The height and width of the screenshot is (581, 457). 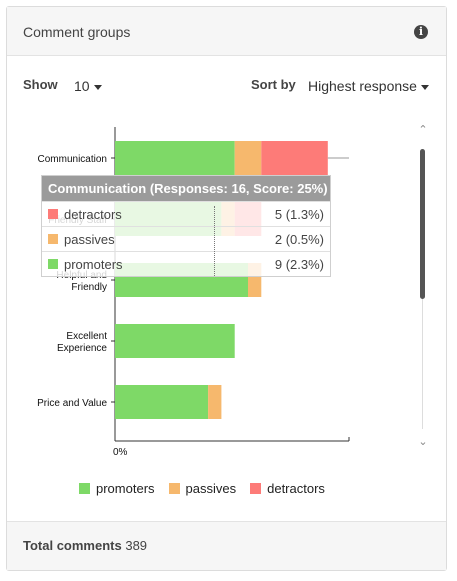 What do you see at coordinates (93, 214) in the screenshot?
I see `tooltip-name: detractors` at bounding box center [93, 214].